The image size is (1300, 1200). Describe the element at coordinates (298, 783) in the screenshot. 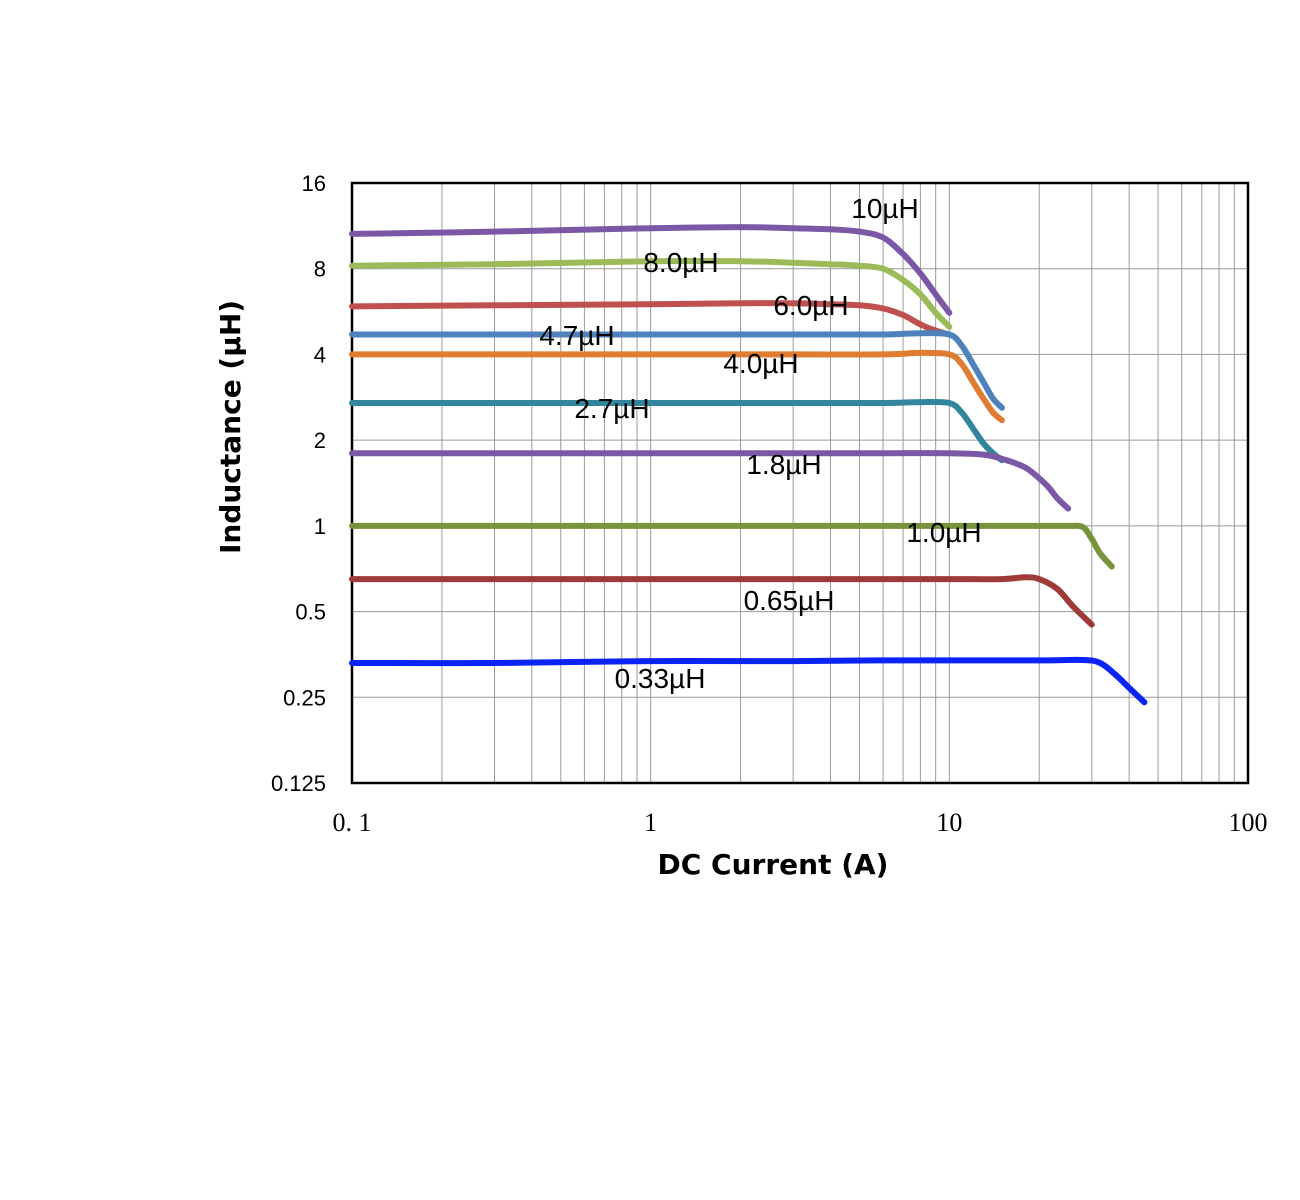

I see `y-tick-label: 0.125` at that location.